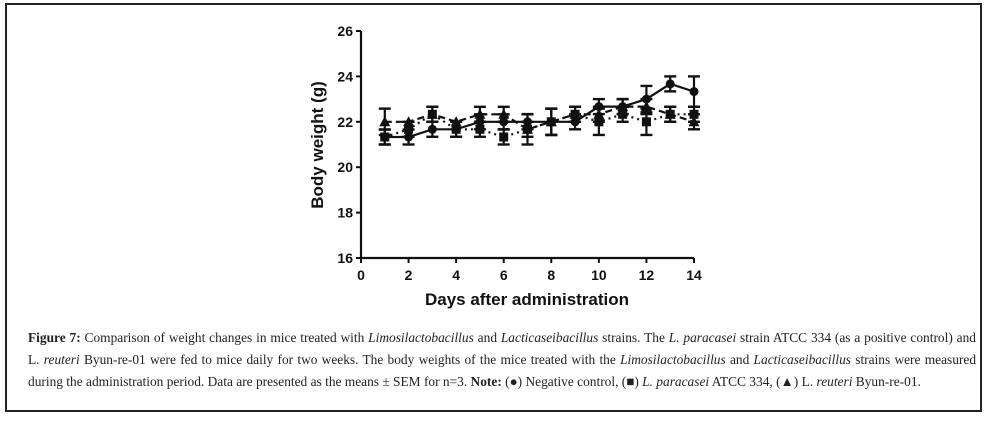  I want to click on y-tick-label: 24, so click(345, 76).